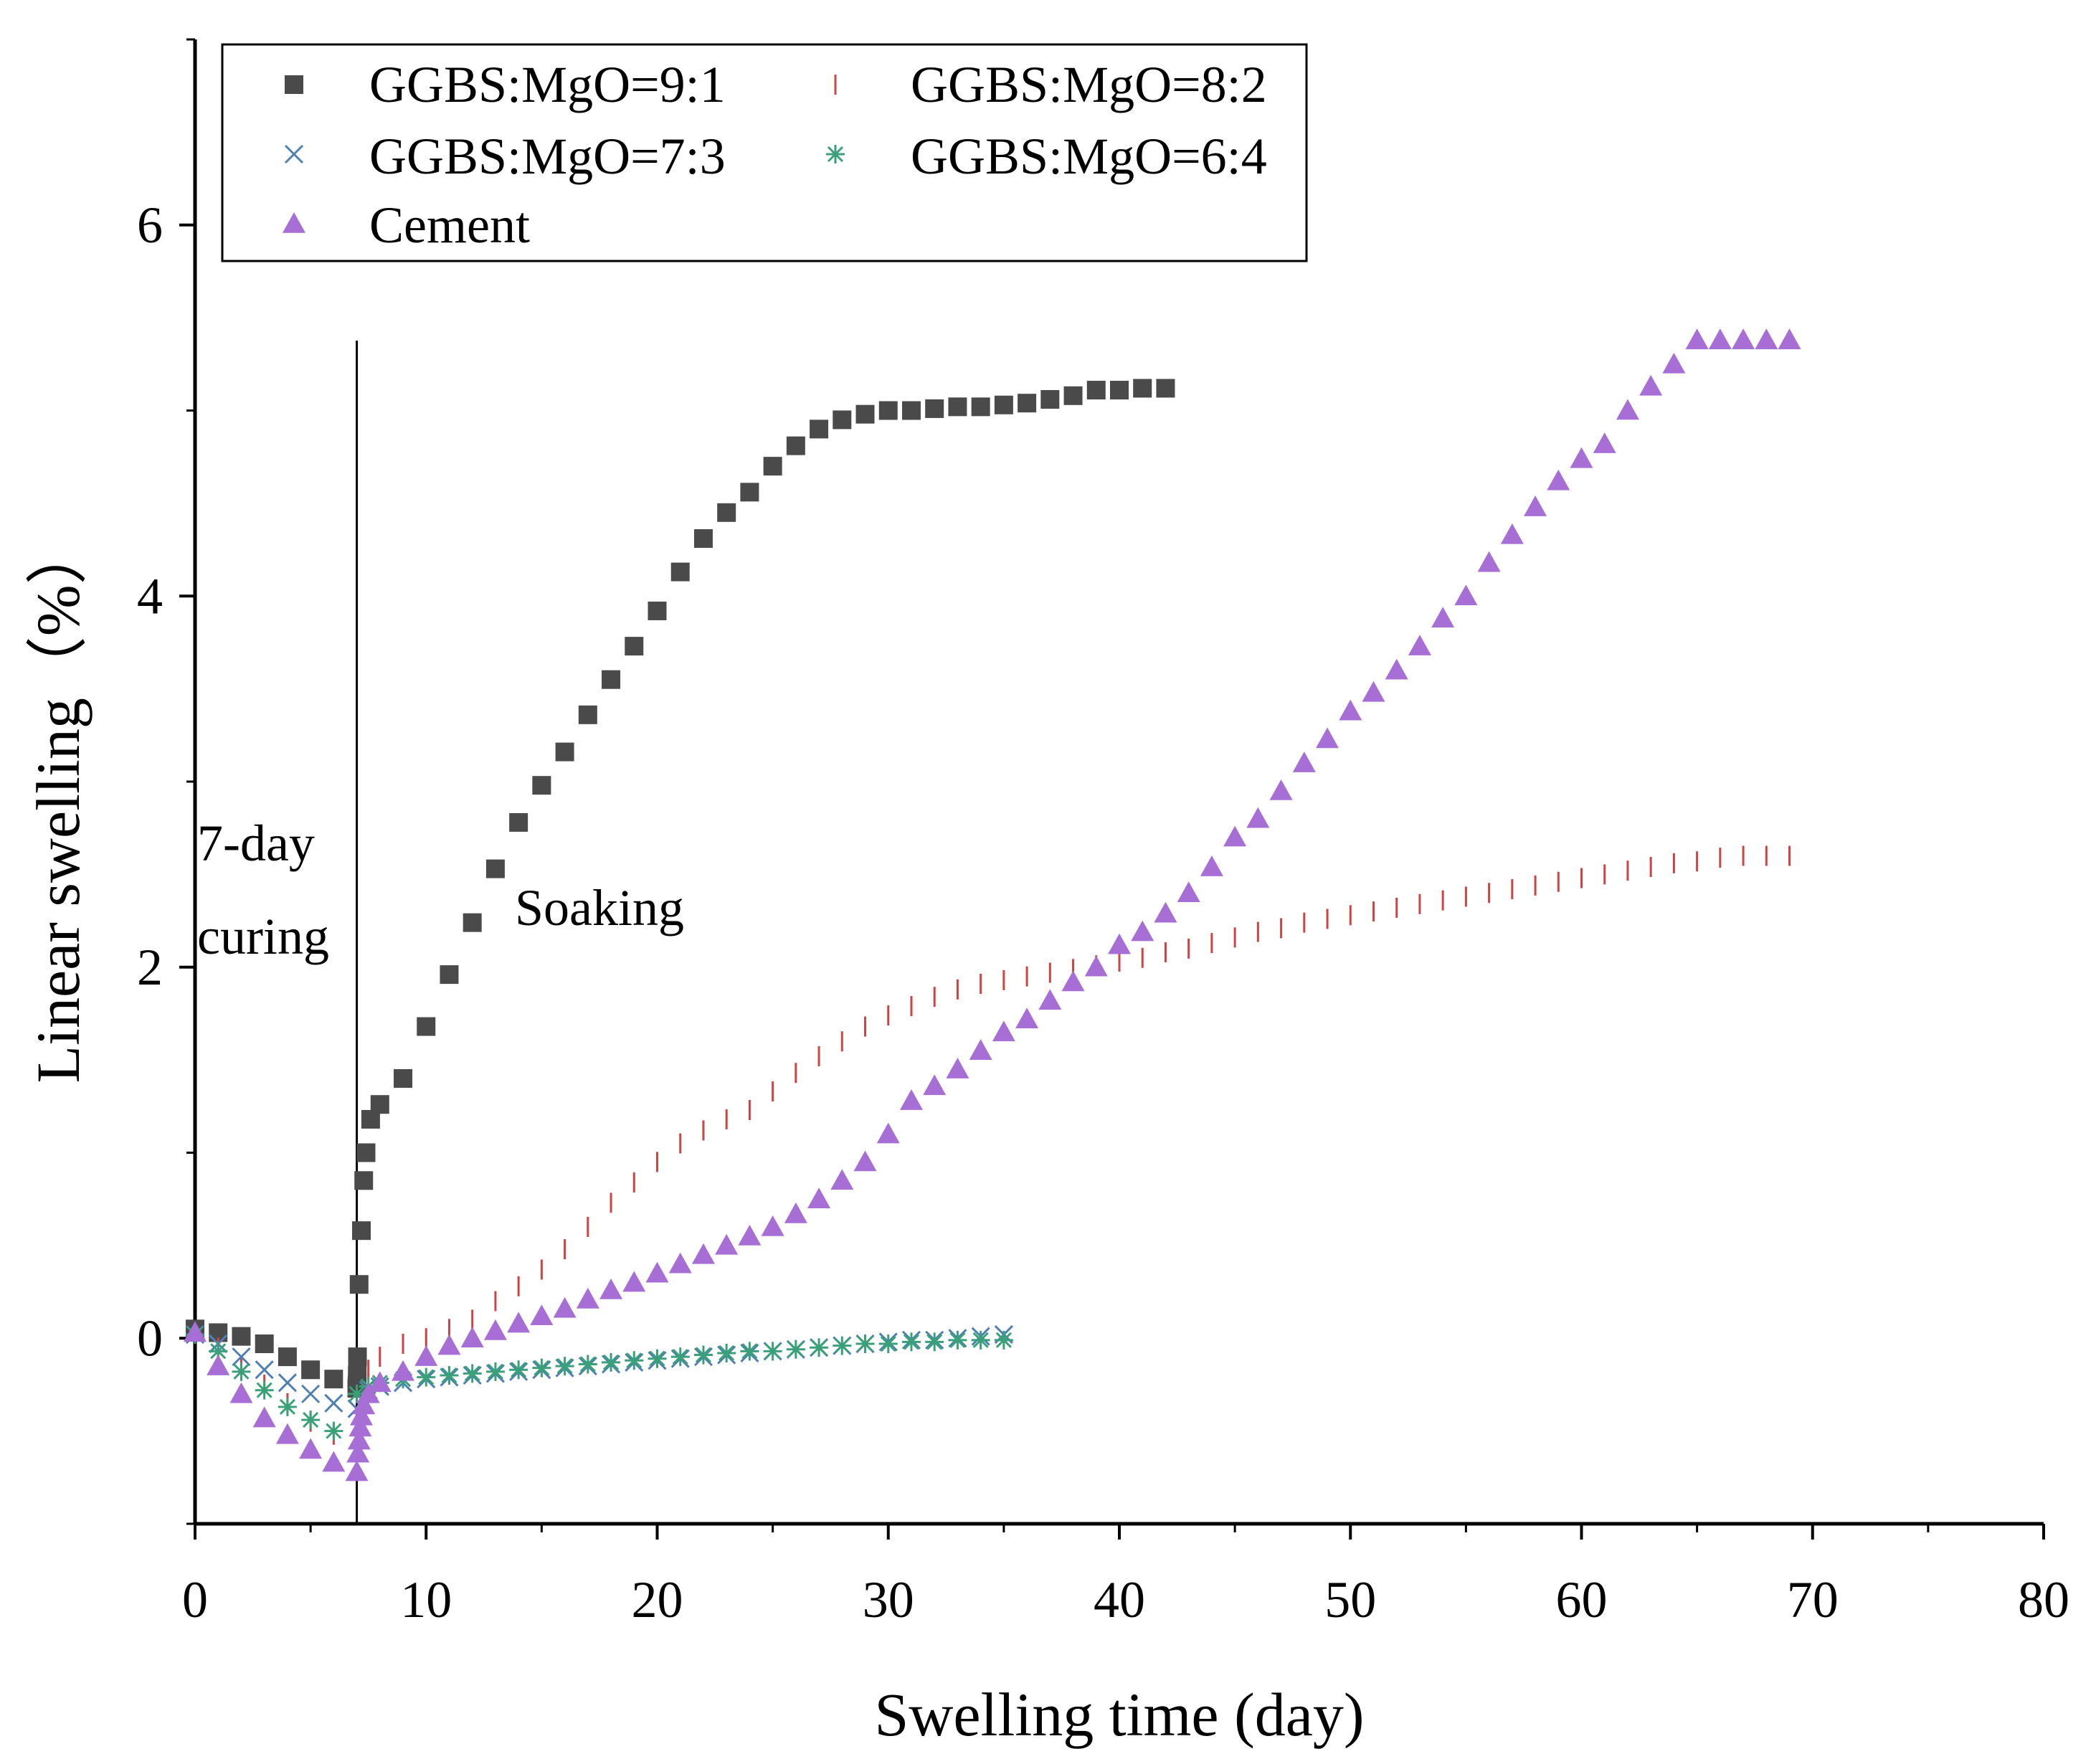 The height and width of the screenshot is (1764, 2096). Describe the element at coordinates (150, 596) in the screenshot. I see `y-tick-label: 4` at that location.